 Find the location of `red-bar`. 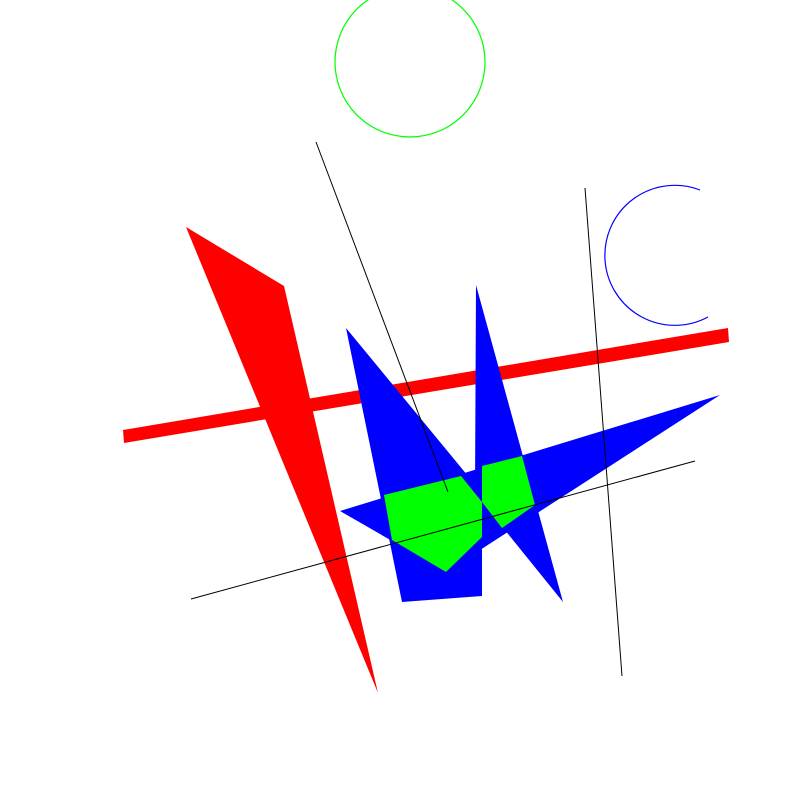

red-bar is located at coordinates (426, 385).